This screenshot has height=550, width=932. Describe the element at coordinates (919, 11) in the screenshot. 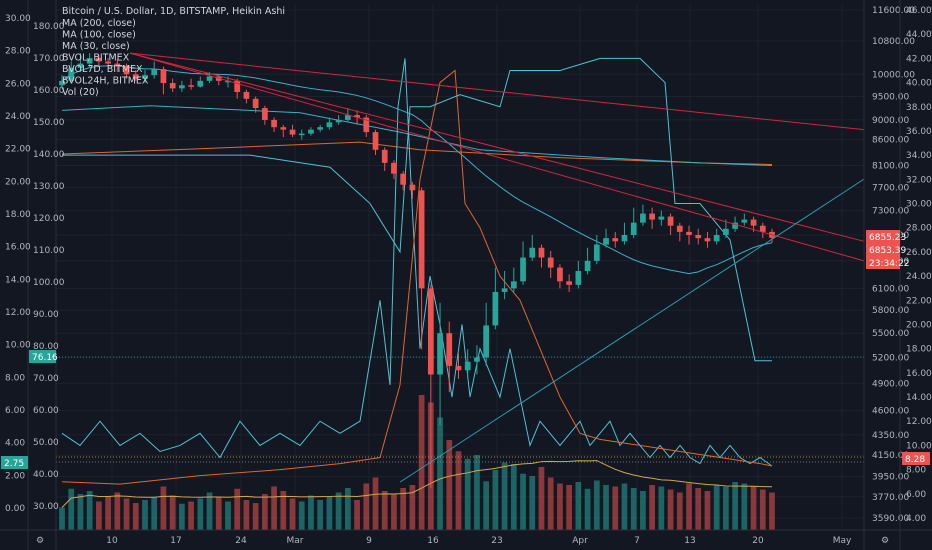

I see `bvol-tick-label: 46.00` at that location.